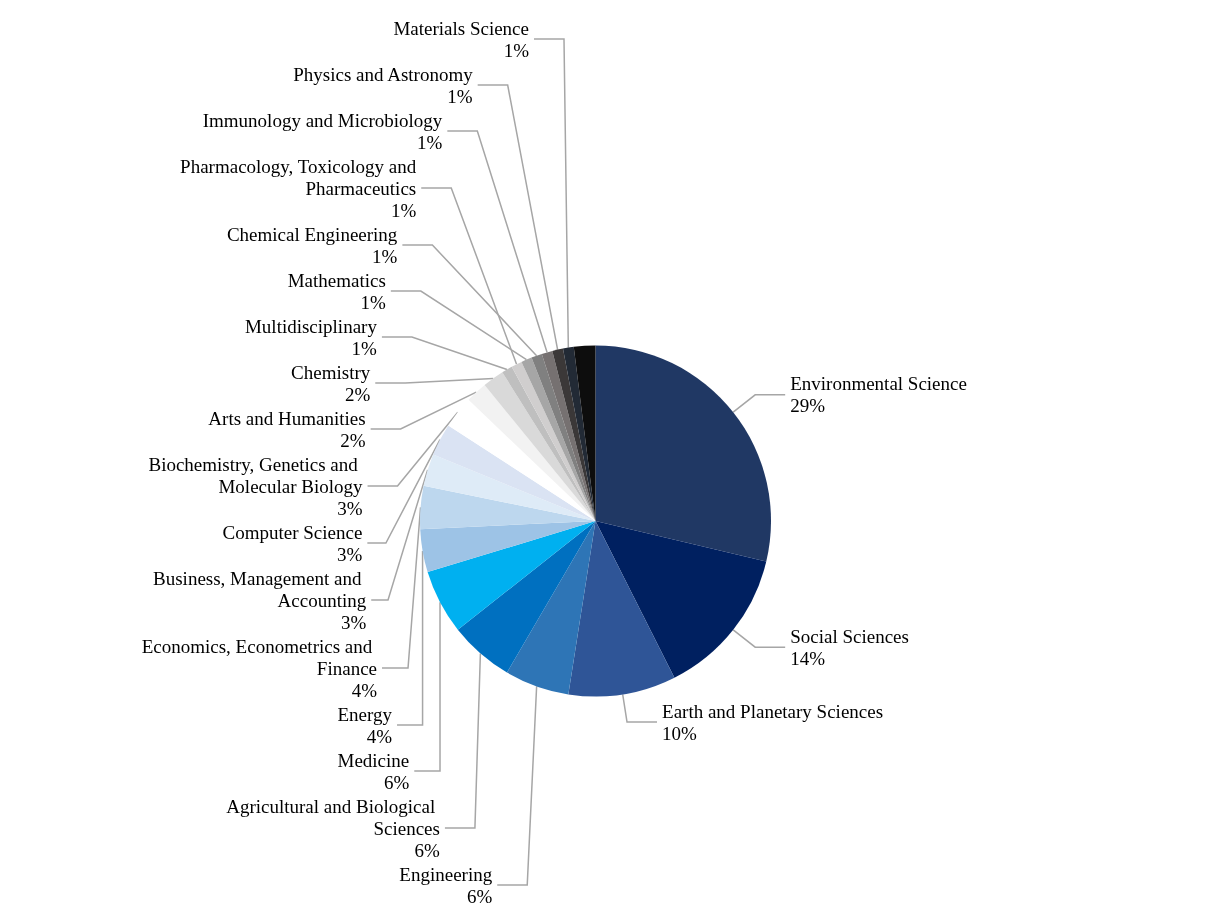 The height and width of the screenshot is (916, 1215). I want to click on slice-label: Agricultural and Biological Sciences, so click(333, 817).